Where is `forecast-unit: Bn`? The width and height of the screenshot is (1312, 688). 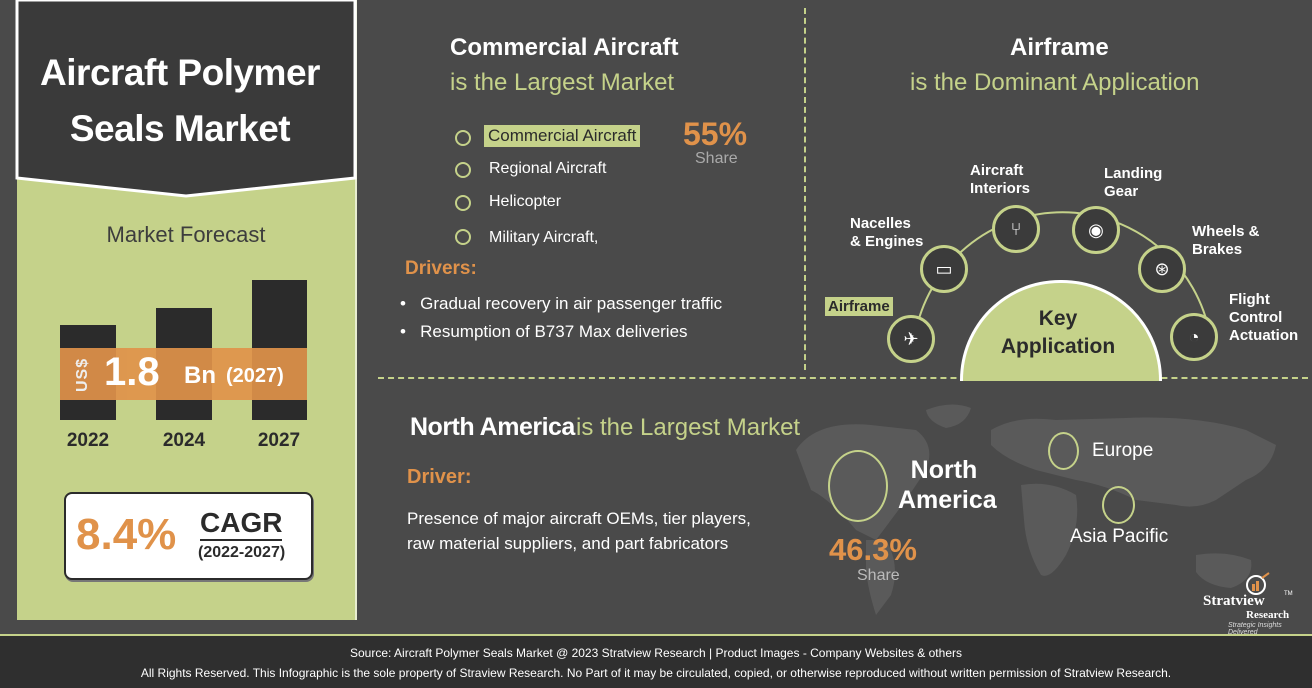 forecast-unit: Bn is located at coordinates (200, 375).